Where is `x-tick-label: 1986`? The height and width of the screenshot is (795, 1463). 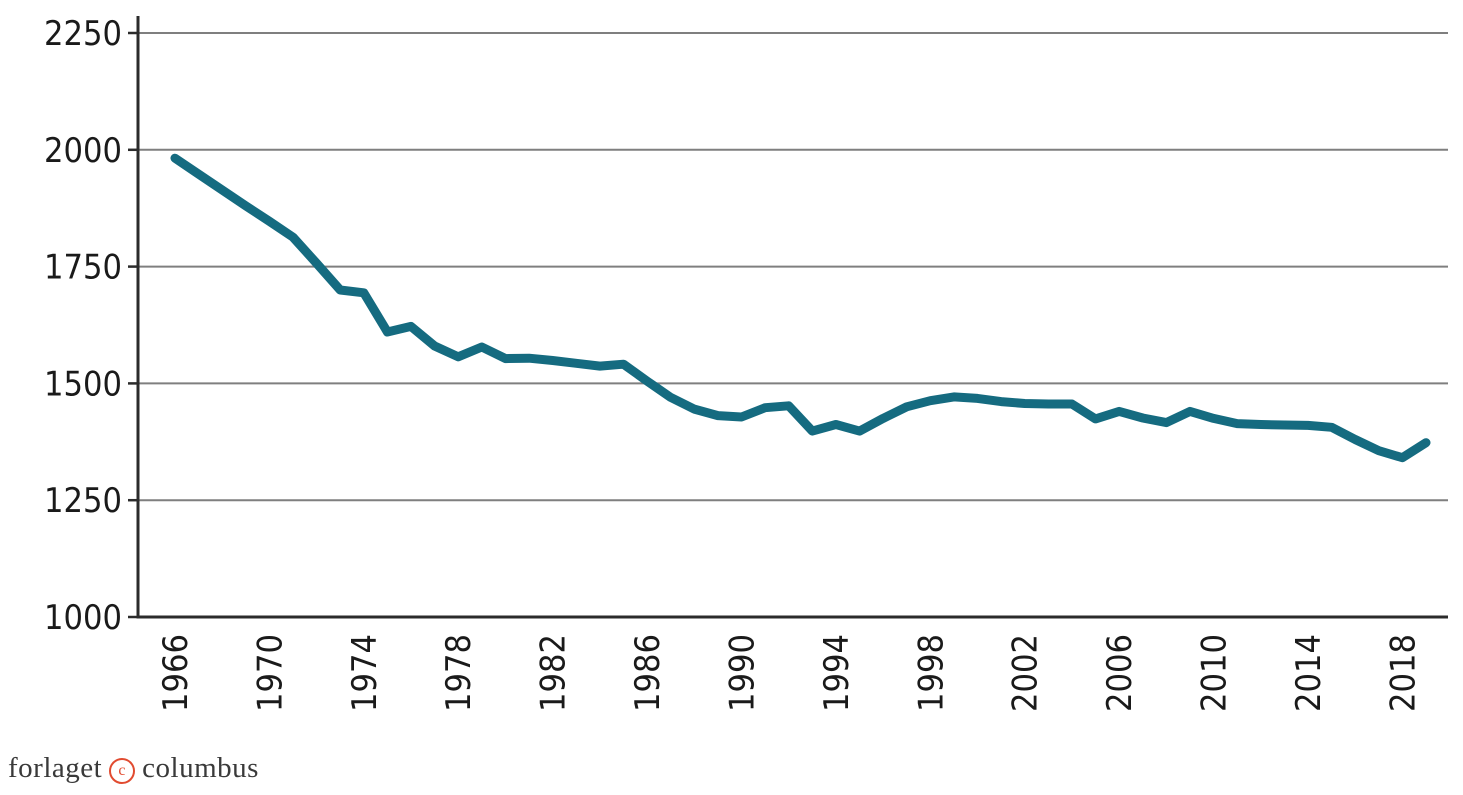 x-tick-label: 1986 is located at coordinates (648, 673).